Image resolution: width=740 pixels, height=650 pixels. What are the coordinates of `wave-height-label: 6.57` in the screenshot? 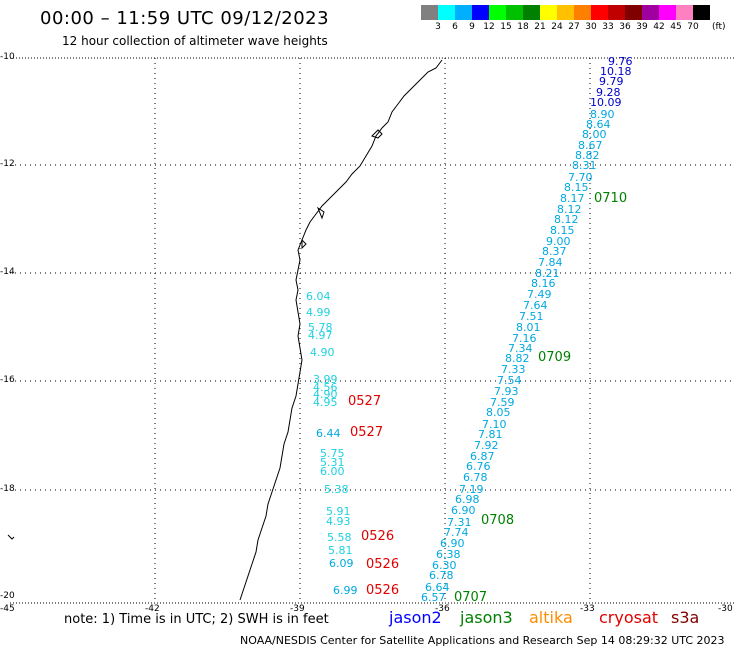 It's located at (433, 597).